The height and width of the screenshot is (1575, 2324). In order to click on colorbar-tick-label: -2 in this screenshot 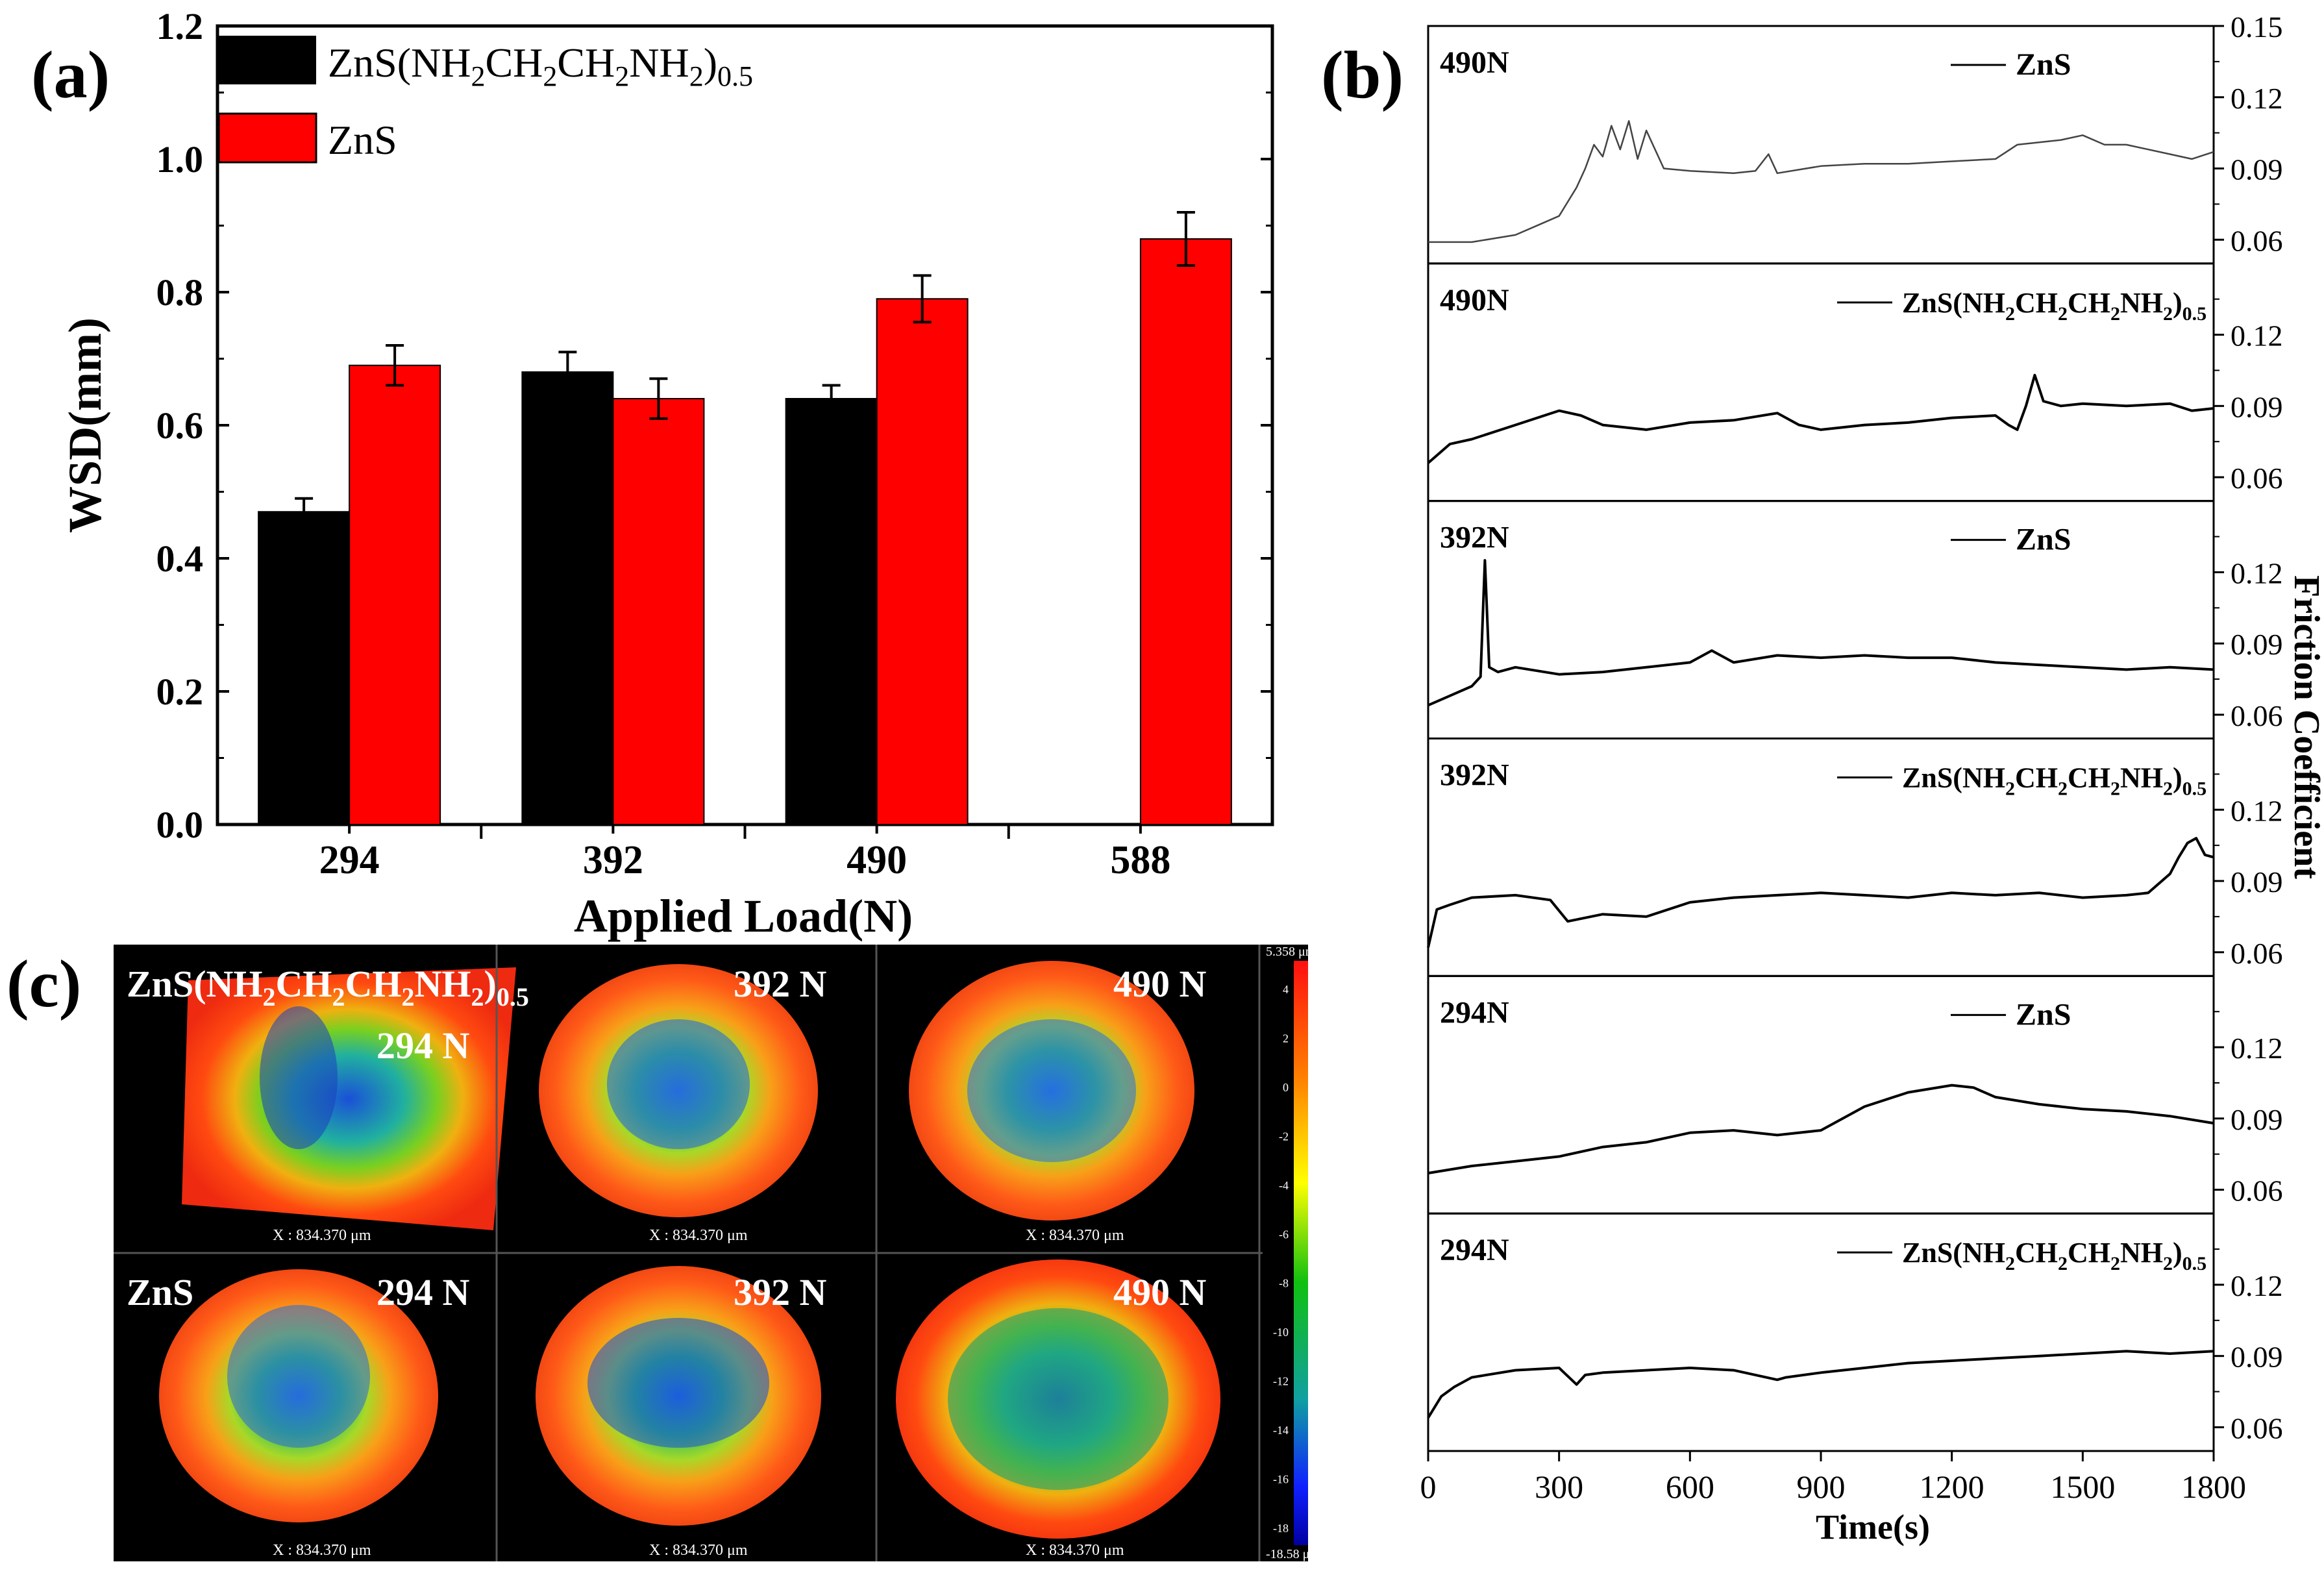, I will do `click(1284, 1136)`.